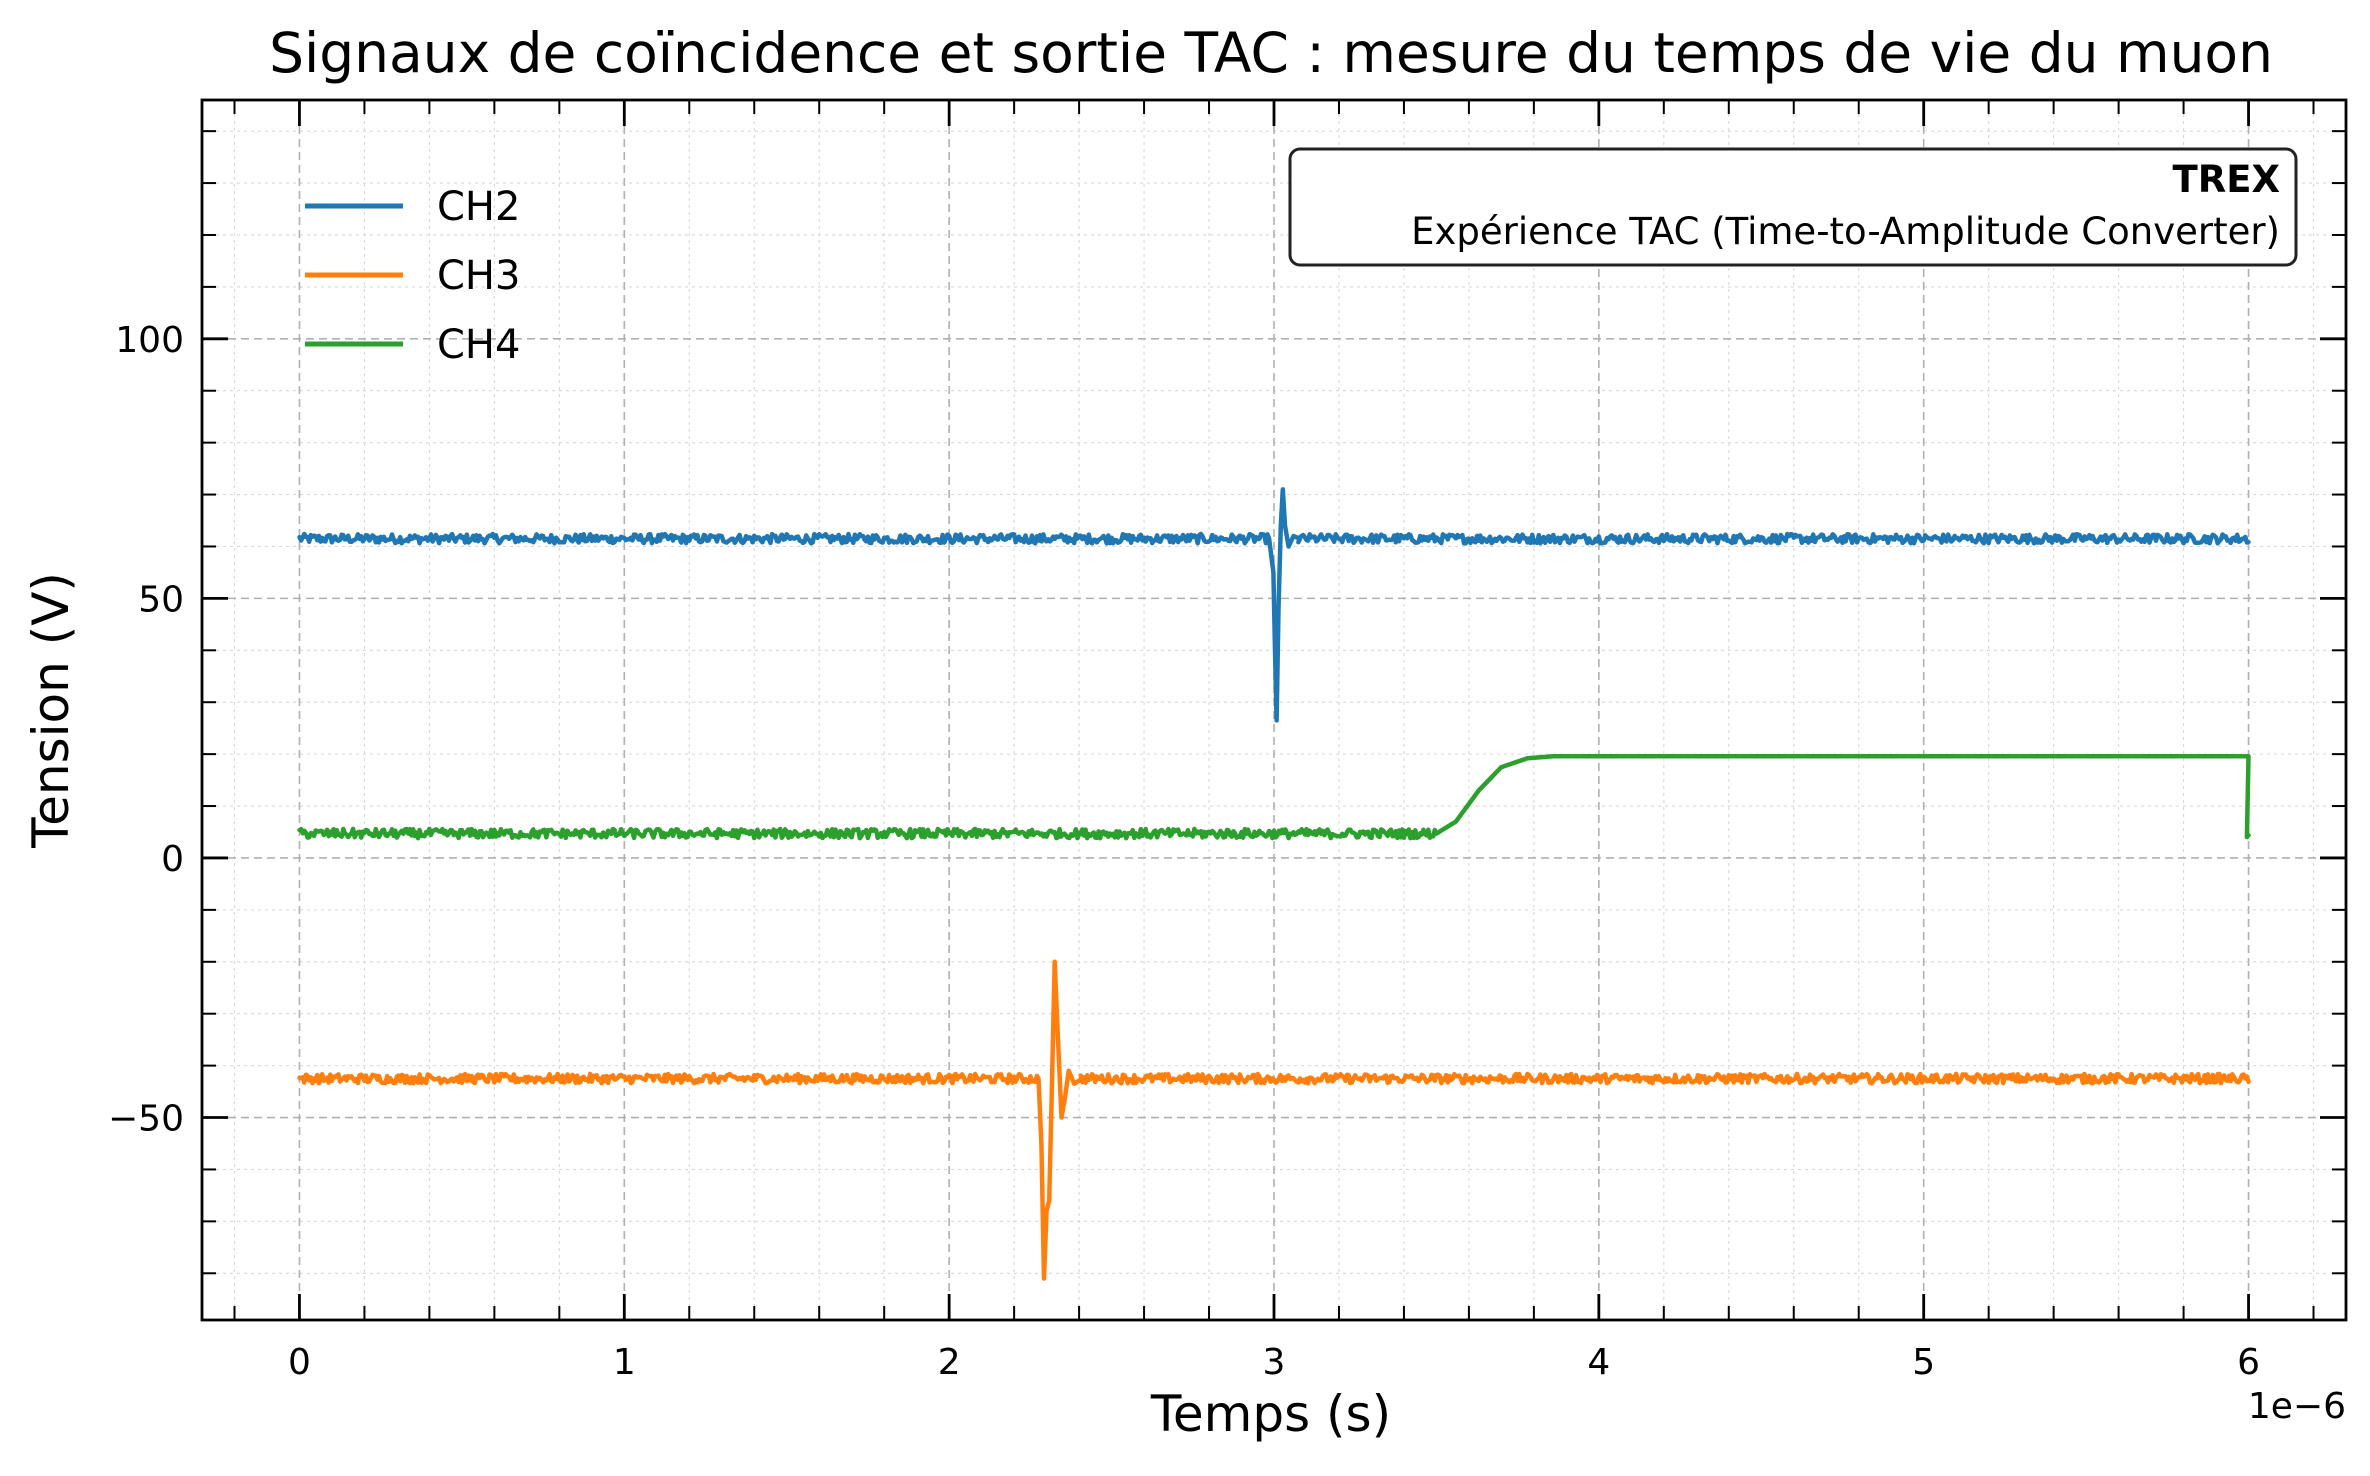 Image resolution: width=2370 pixels, height=1476 pixels. What do you see at coordinates (149, 340) in the screenshot?
I see `y-tick-label: 100` at bounding box center [149, 340].